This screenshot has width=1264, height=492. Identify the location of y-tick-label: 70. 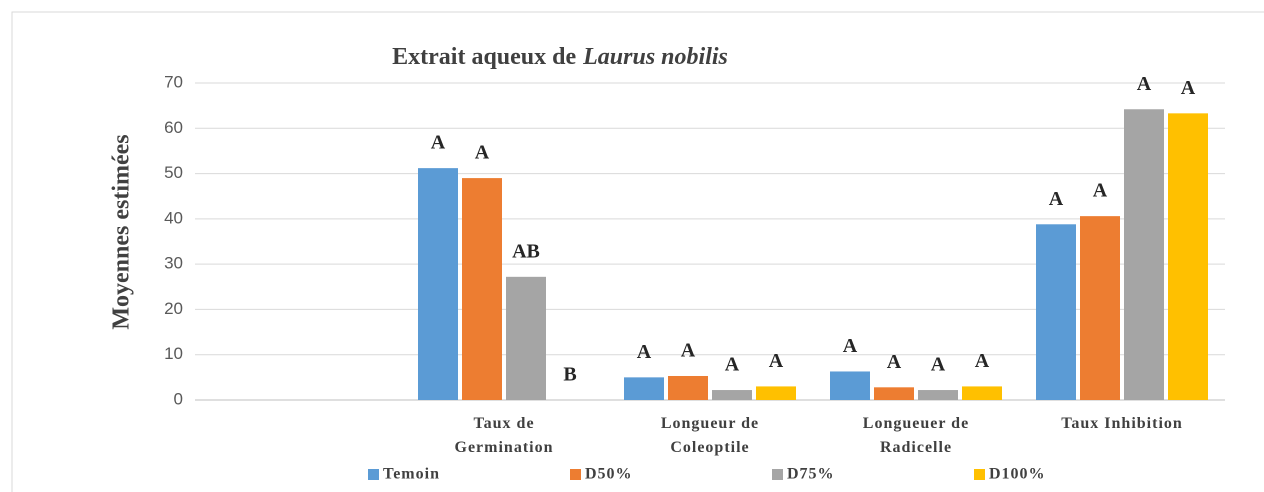
(173, 81).